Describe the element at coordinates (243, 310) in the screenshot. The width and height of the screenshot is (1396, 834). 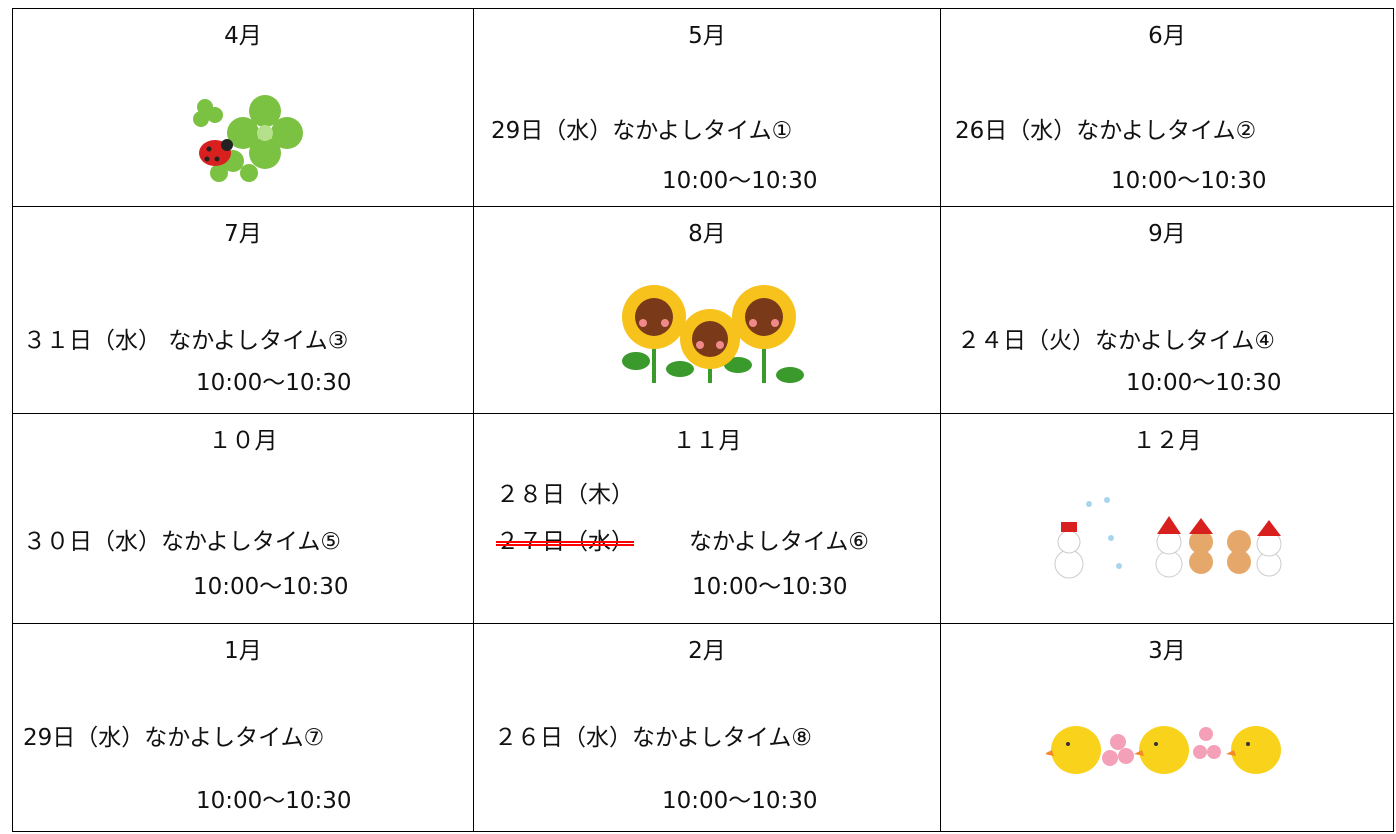
I see `cell: 7月 ３１日（水） なかよしタイム③ 10:00～10:30` at that location.